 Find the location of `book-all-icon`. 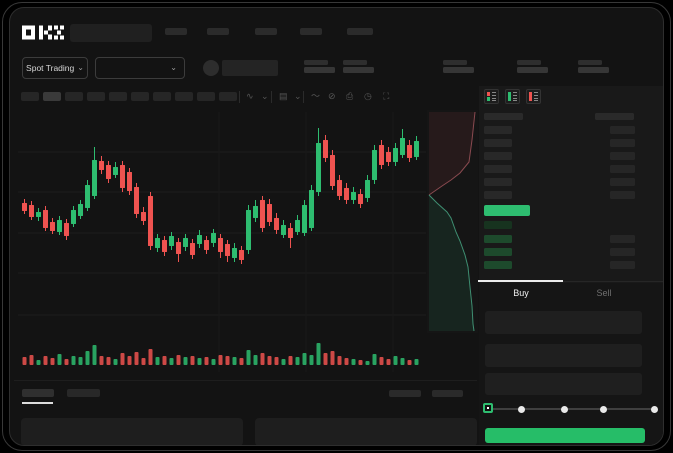

book-all-icon is located at coordinates (491, 96).